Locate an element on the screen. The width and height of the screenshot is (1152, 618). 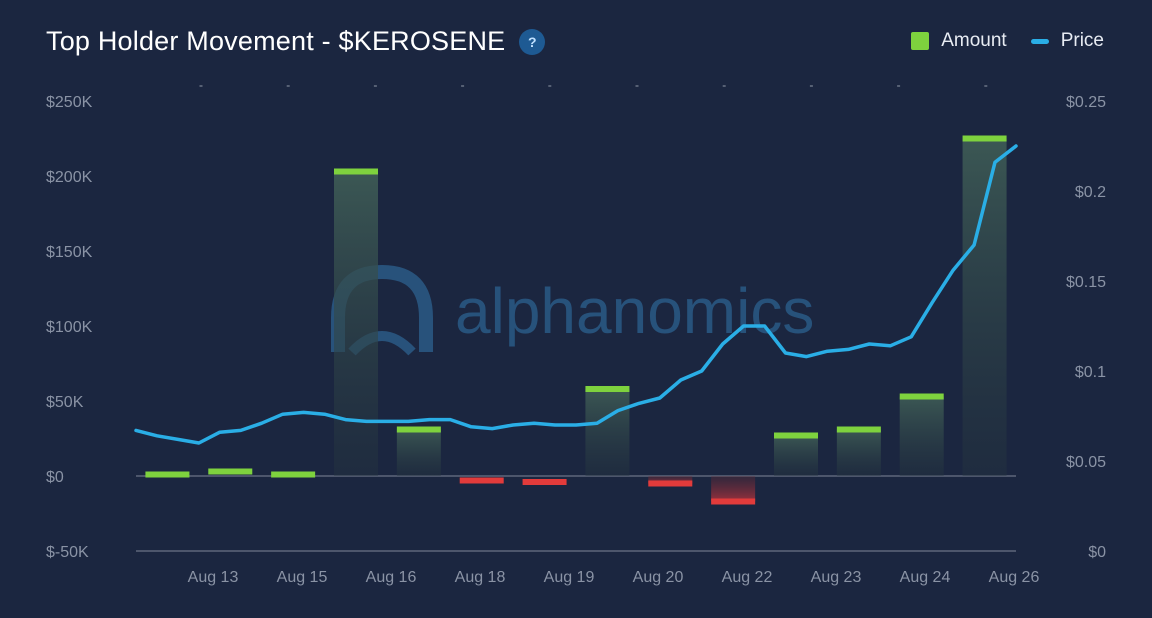
x-tick-label: Aug 19 is located at coordinates (569, 577).